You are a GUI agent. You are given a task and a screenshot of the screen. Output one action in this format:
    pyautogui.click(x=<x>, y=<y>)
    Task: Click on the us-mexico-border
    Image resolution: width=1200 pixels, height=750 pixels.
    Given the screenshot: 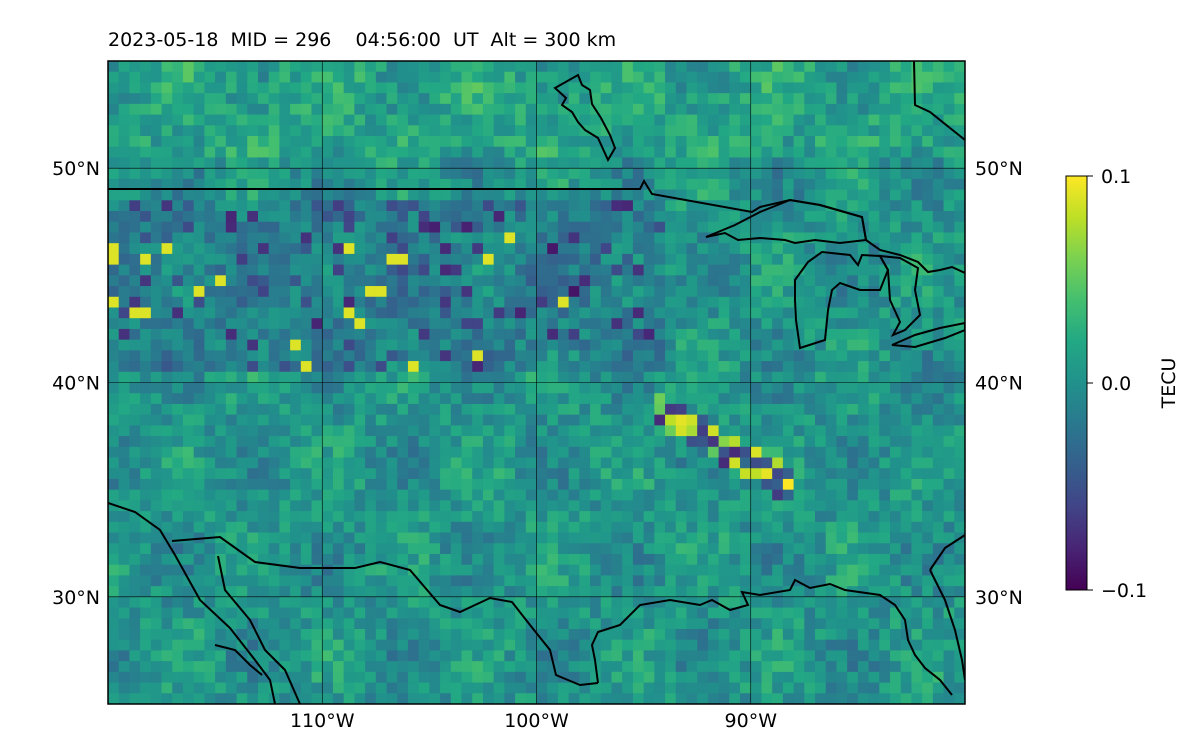 What is the action you would take?
    pyautogui.click(x=385, y=611)
    